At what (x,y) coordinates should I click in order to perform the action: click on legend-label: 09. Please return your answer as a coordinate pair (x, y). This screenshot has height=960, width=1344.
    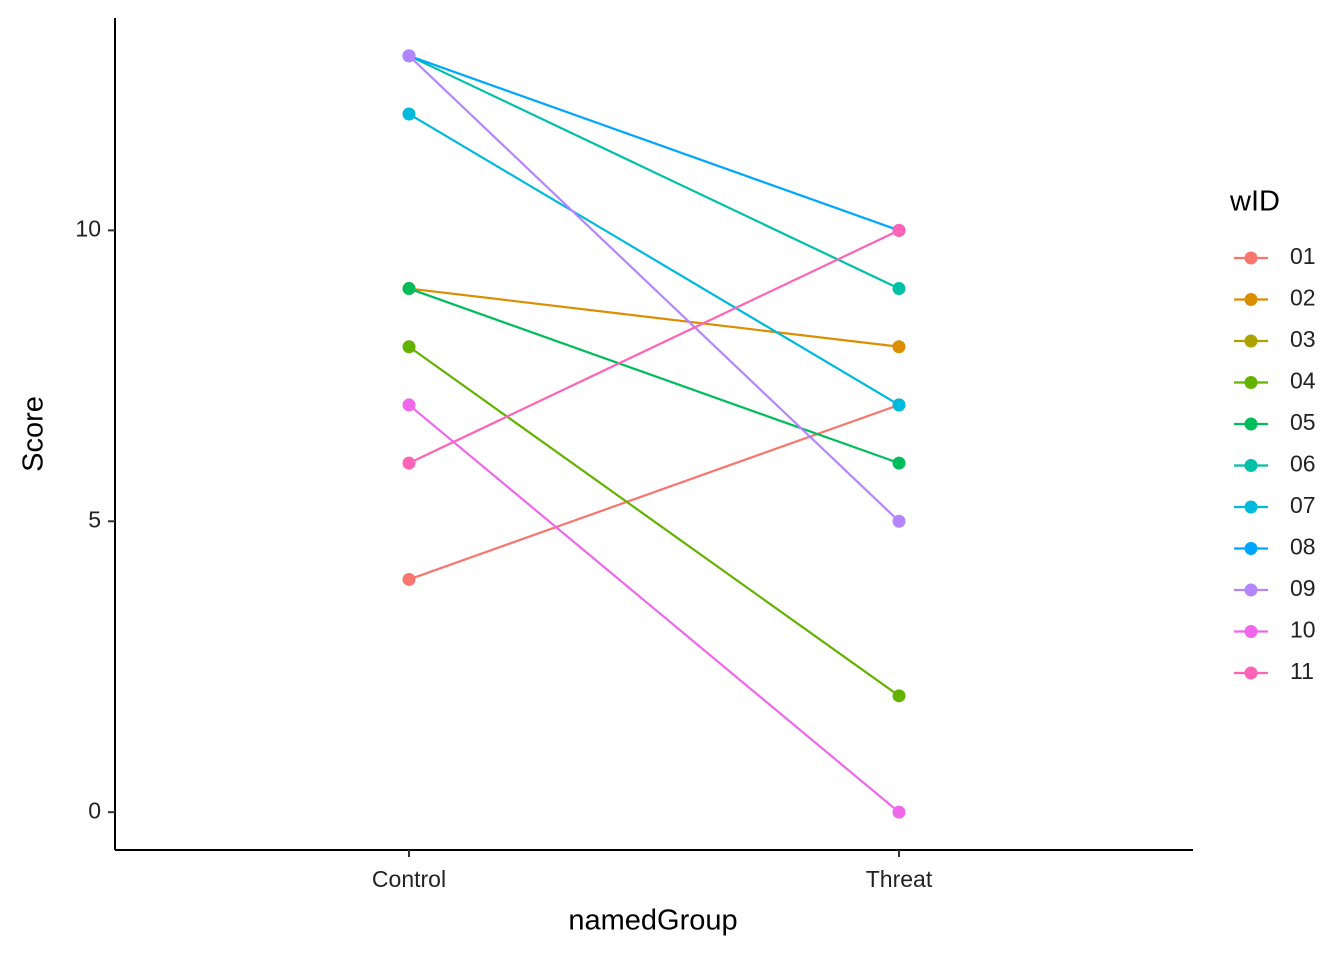
    Looking at the image, I should click on (1303, 588).